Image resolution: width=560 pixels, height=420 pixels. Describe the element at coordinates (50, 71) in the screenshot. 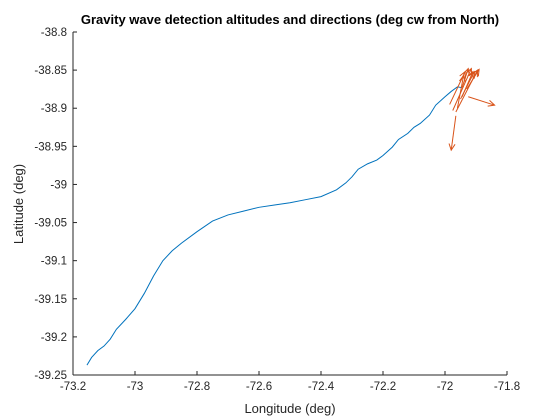

I see `y-tick-label: -38.85` at that location.